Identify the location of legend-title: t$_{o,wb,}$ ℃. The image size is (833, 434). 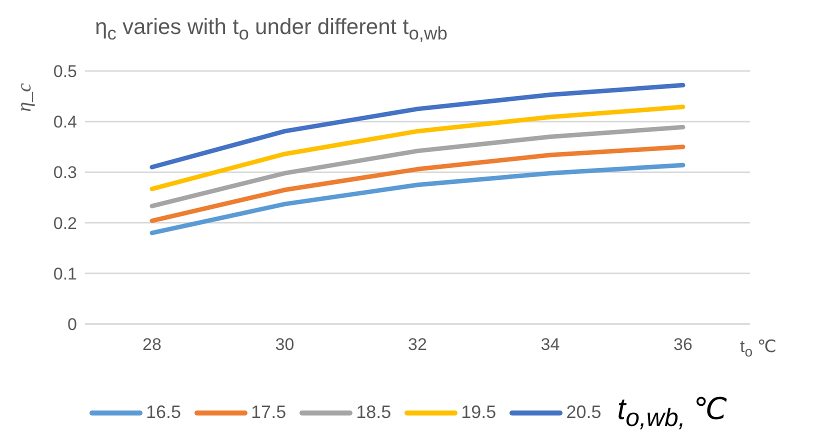
(672, 412).